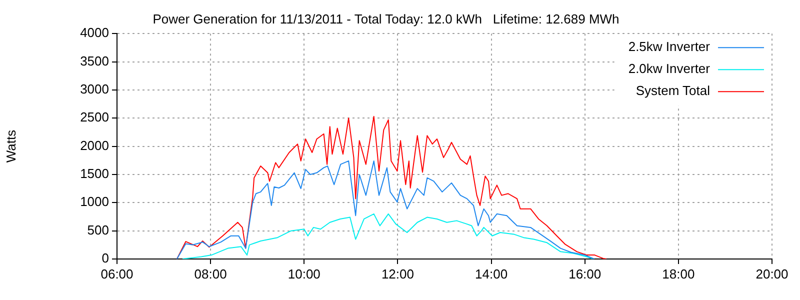 The height and width of the screenshot is (300, 800). Describe the element at coordinates (386, 18) in the screenshot. I see `chart-title: Power Generation for 11/13/2011 - Total Today: 12.0 kWh Lifetime: 12.689 MWh` at that location.